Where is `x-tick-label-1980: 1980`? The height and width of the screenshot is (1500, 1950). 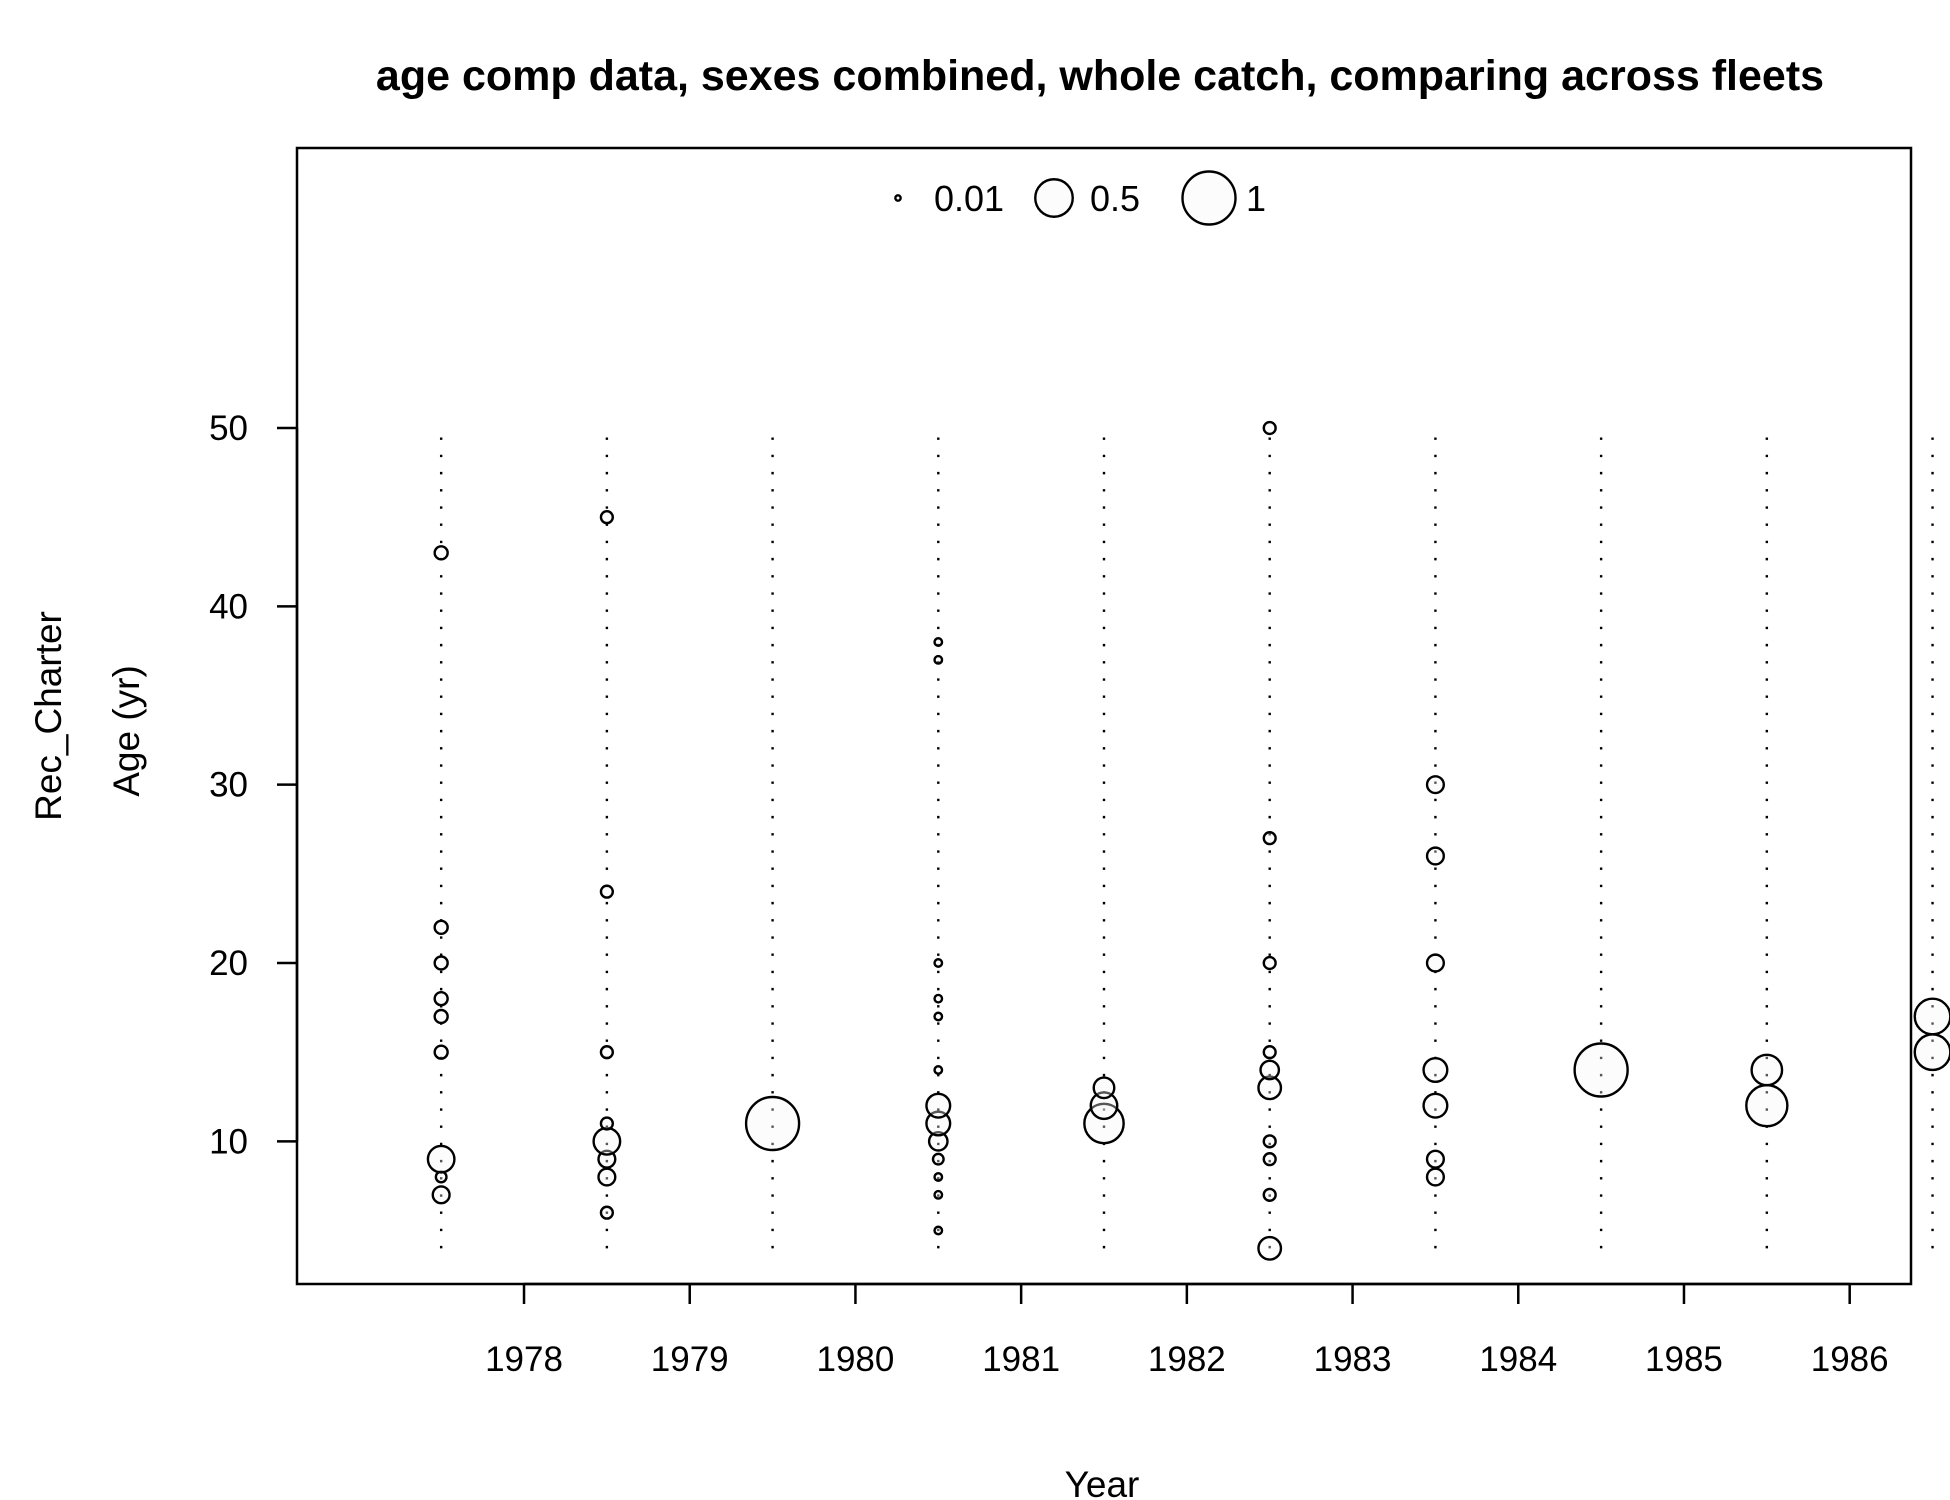 x-tick-label-1980: 1980 is located at coordinates (855, 1359).